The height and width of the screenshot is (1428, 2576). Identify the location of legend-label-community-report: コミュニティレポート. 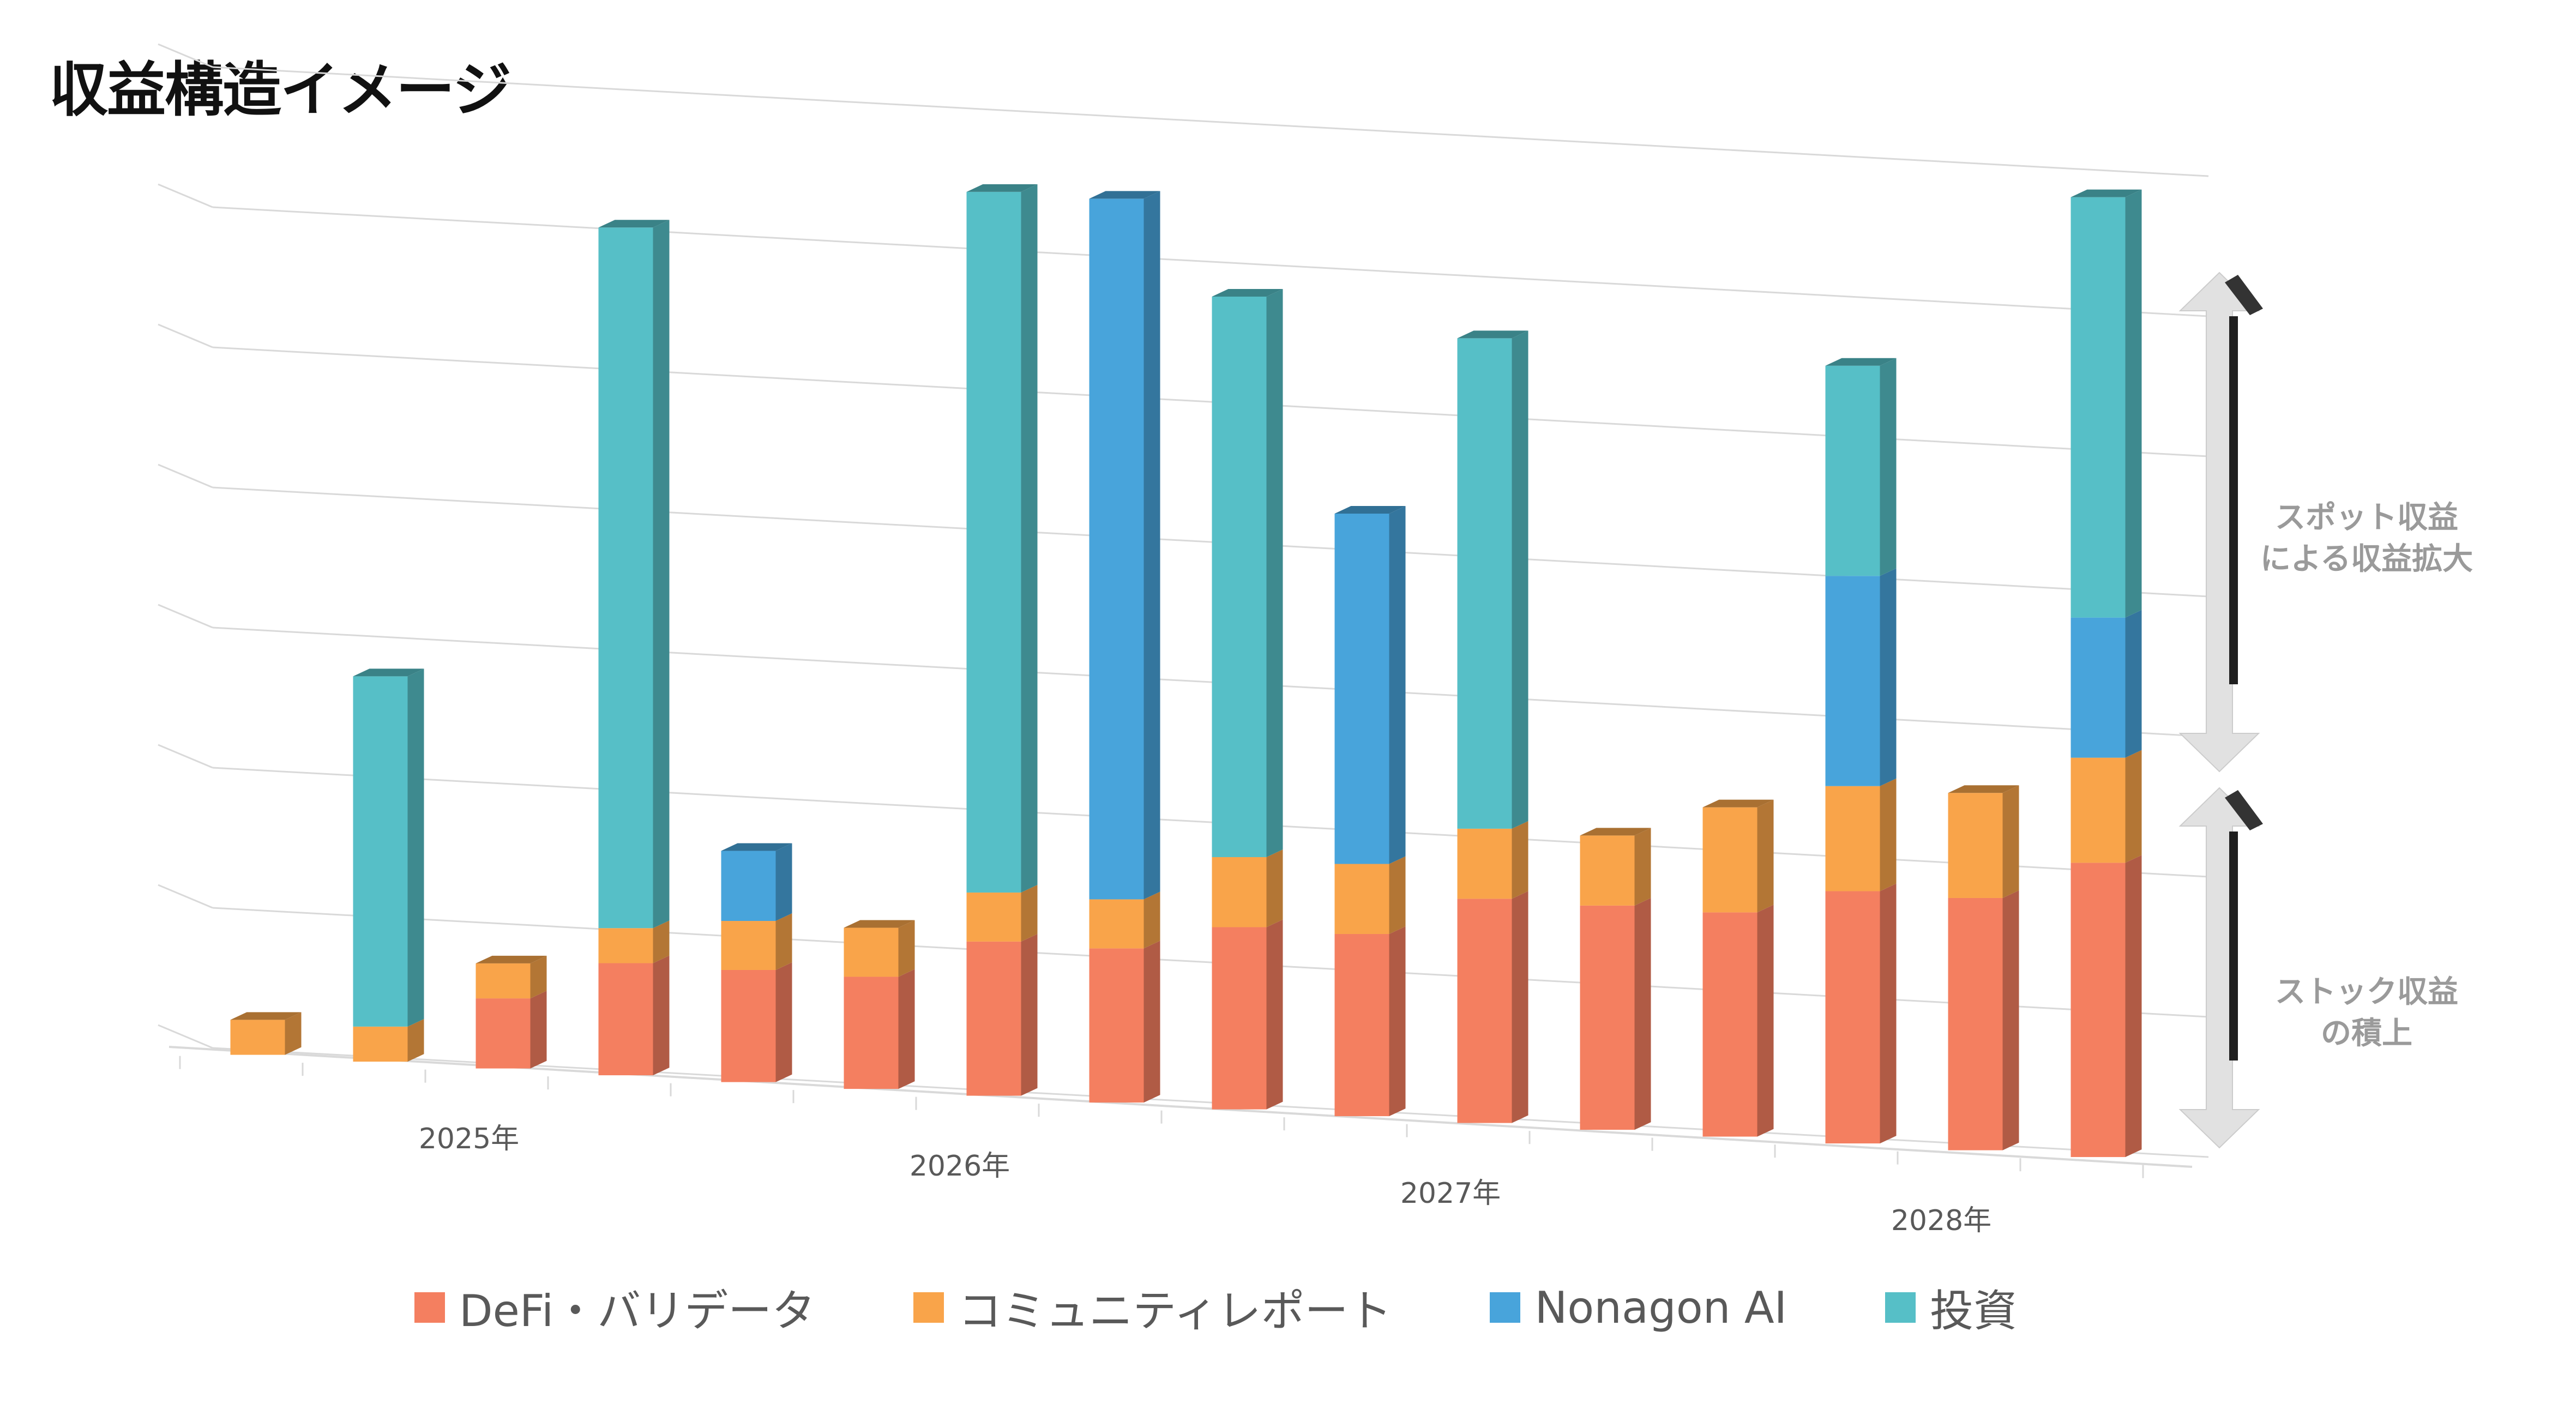
(1175, 1311).